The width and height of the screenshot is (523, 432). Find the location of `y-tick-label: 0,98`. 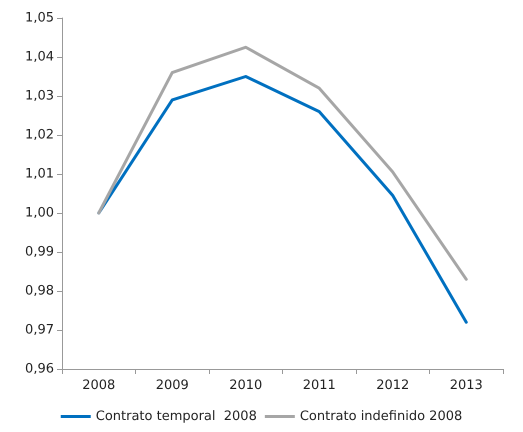

y-tick-label: 0,98 is located at coordinates (39, 291).